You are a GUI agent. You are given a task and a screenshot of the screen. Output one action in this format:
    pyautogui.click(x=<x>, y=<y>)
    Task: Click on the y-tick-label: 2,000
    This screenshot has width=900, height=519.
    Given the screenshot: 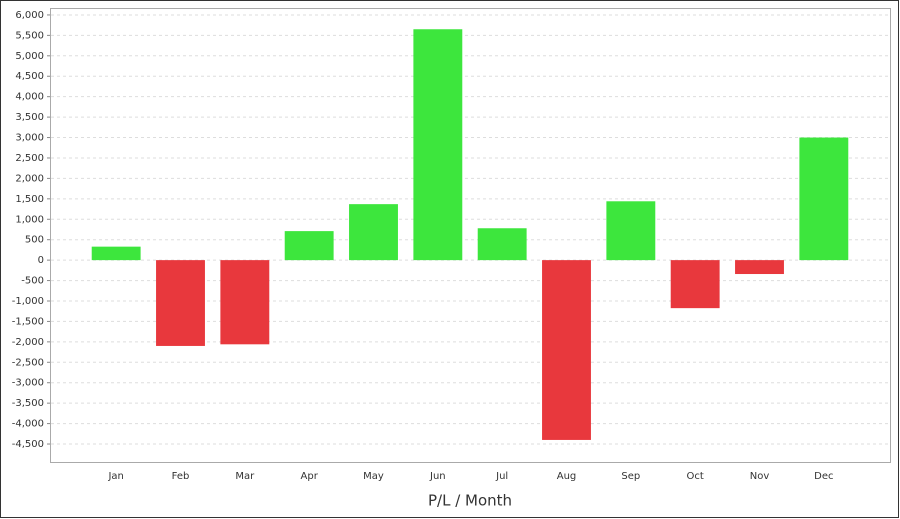 What is the action you would take?
    pyautogui.click(x=29, y=178)
    